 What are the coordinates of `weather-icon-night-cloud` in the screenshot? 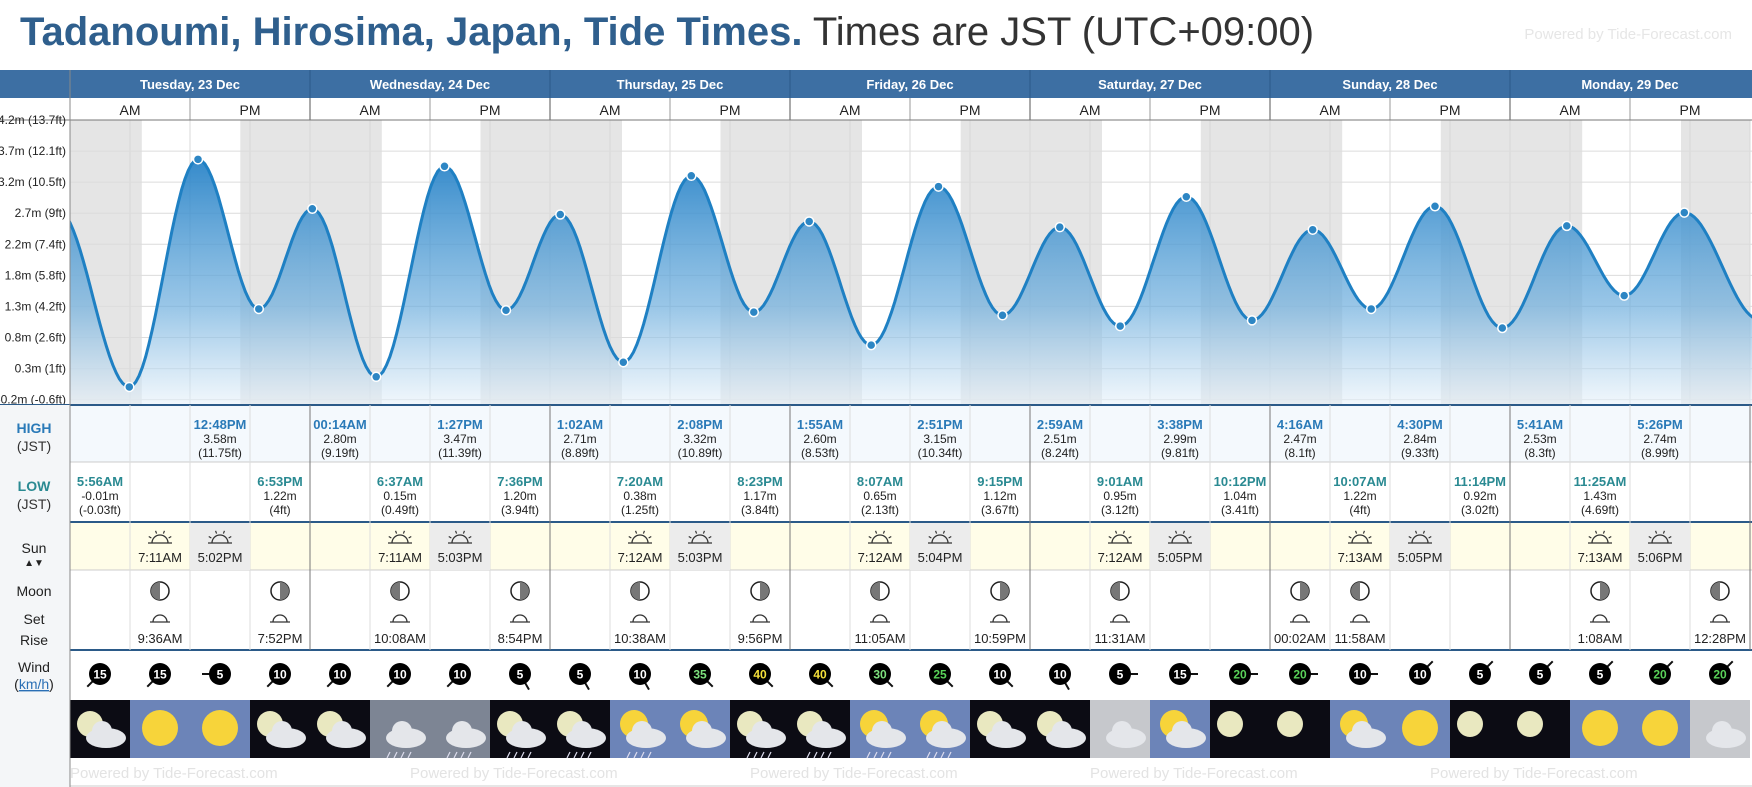 It's located at (280, 729).